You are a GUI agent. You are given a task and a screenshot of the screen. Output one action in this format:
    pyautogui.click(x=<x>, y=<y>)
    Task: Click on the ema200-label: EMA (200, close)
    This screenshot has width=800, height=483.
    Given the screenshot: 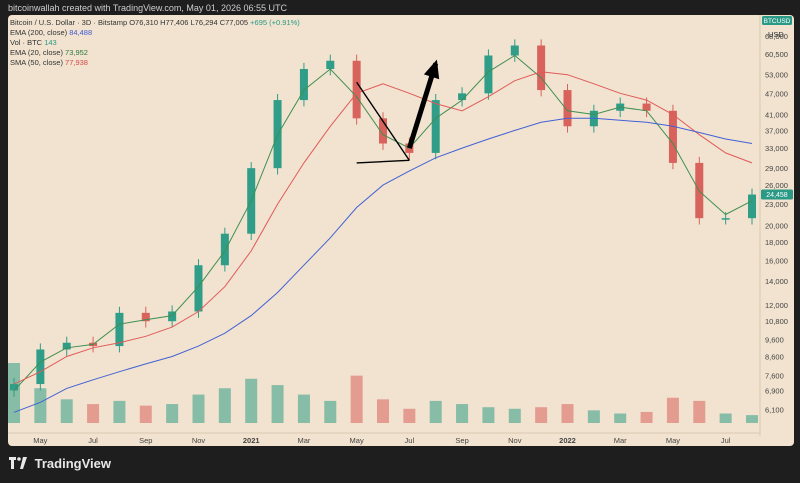 What is the action you would take?
    pyautogui.click(x=39, y=32)
    